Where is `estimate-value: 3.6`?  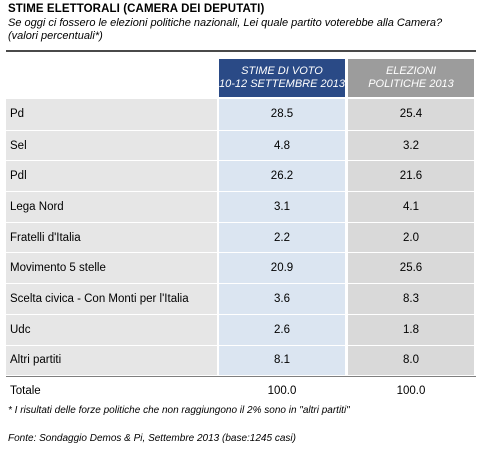
estimate-value: 3.6 is located at coordinates (282, 298).